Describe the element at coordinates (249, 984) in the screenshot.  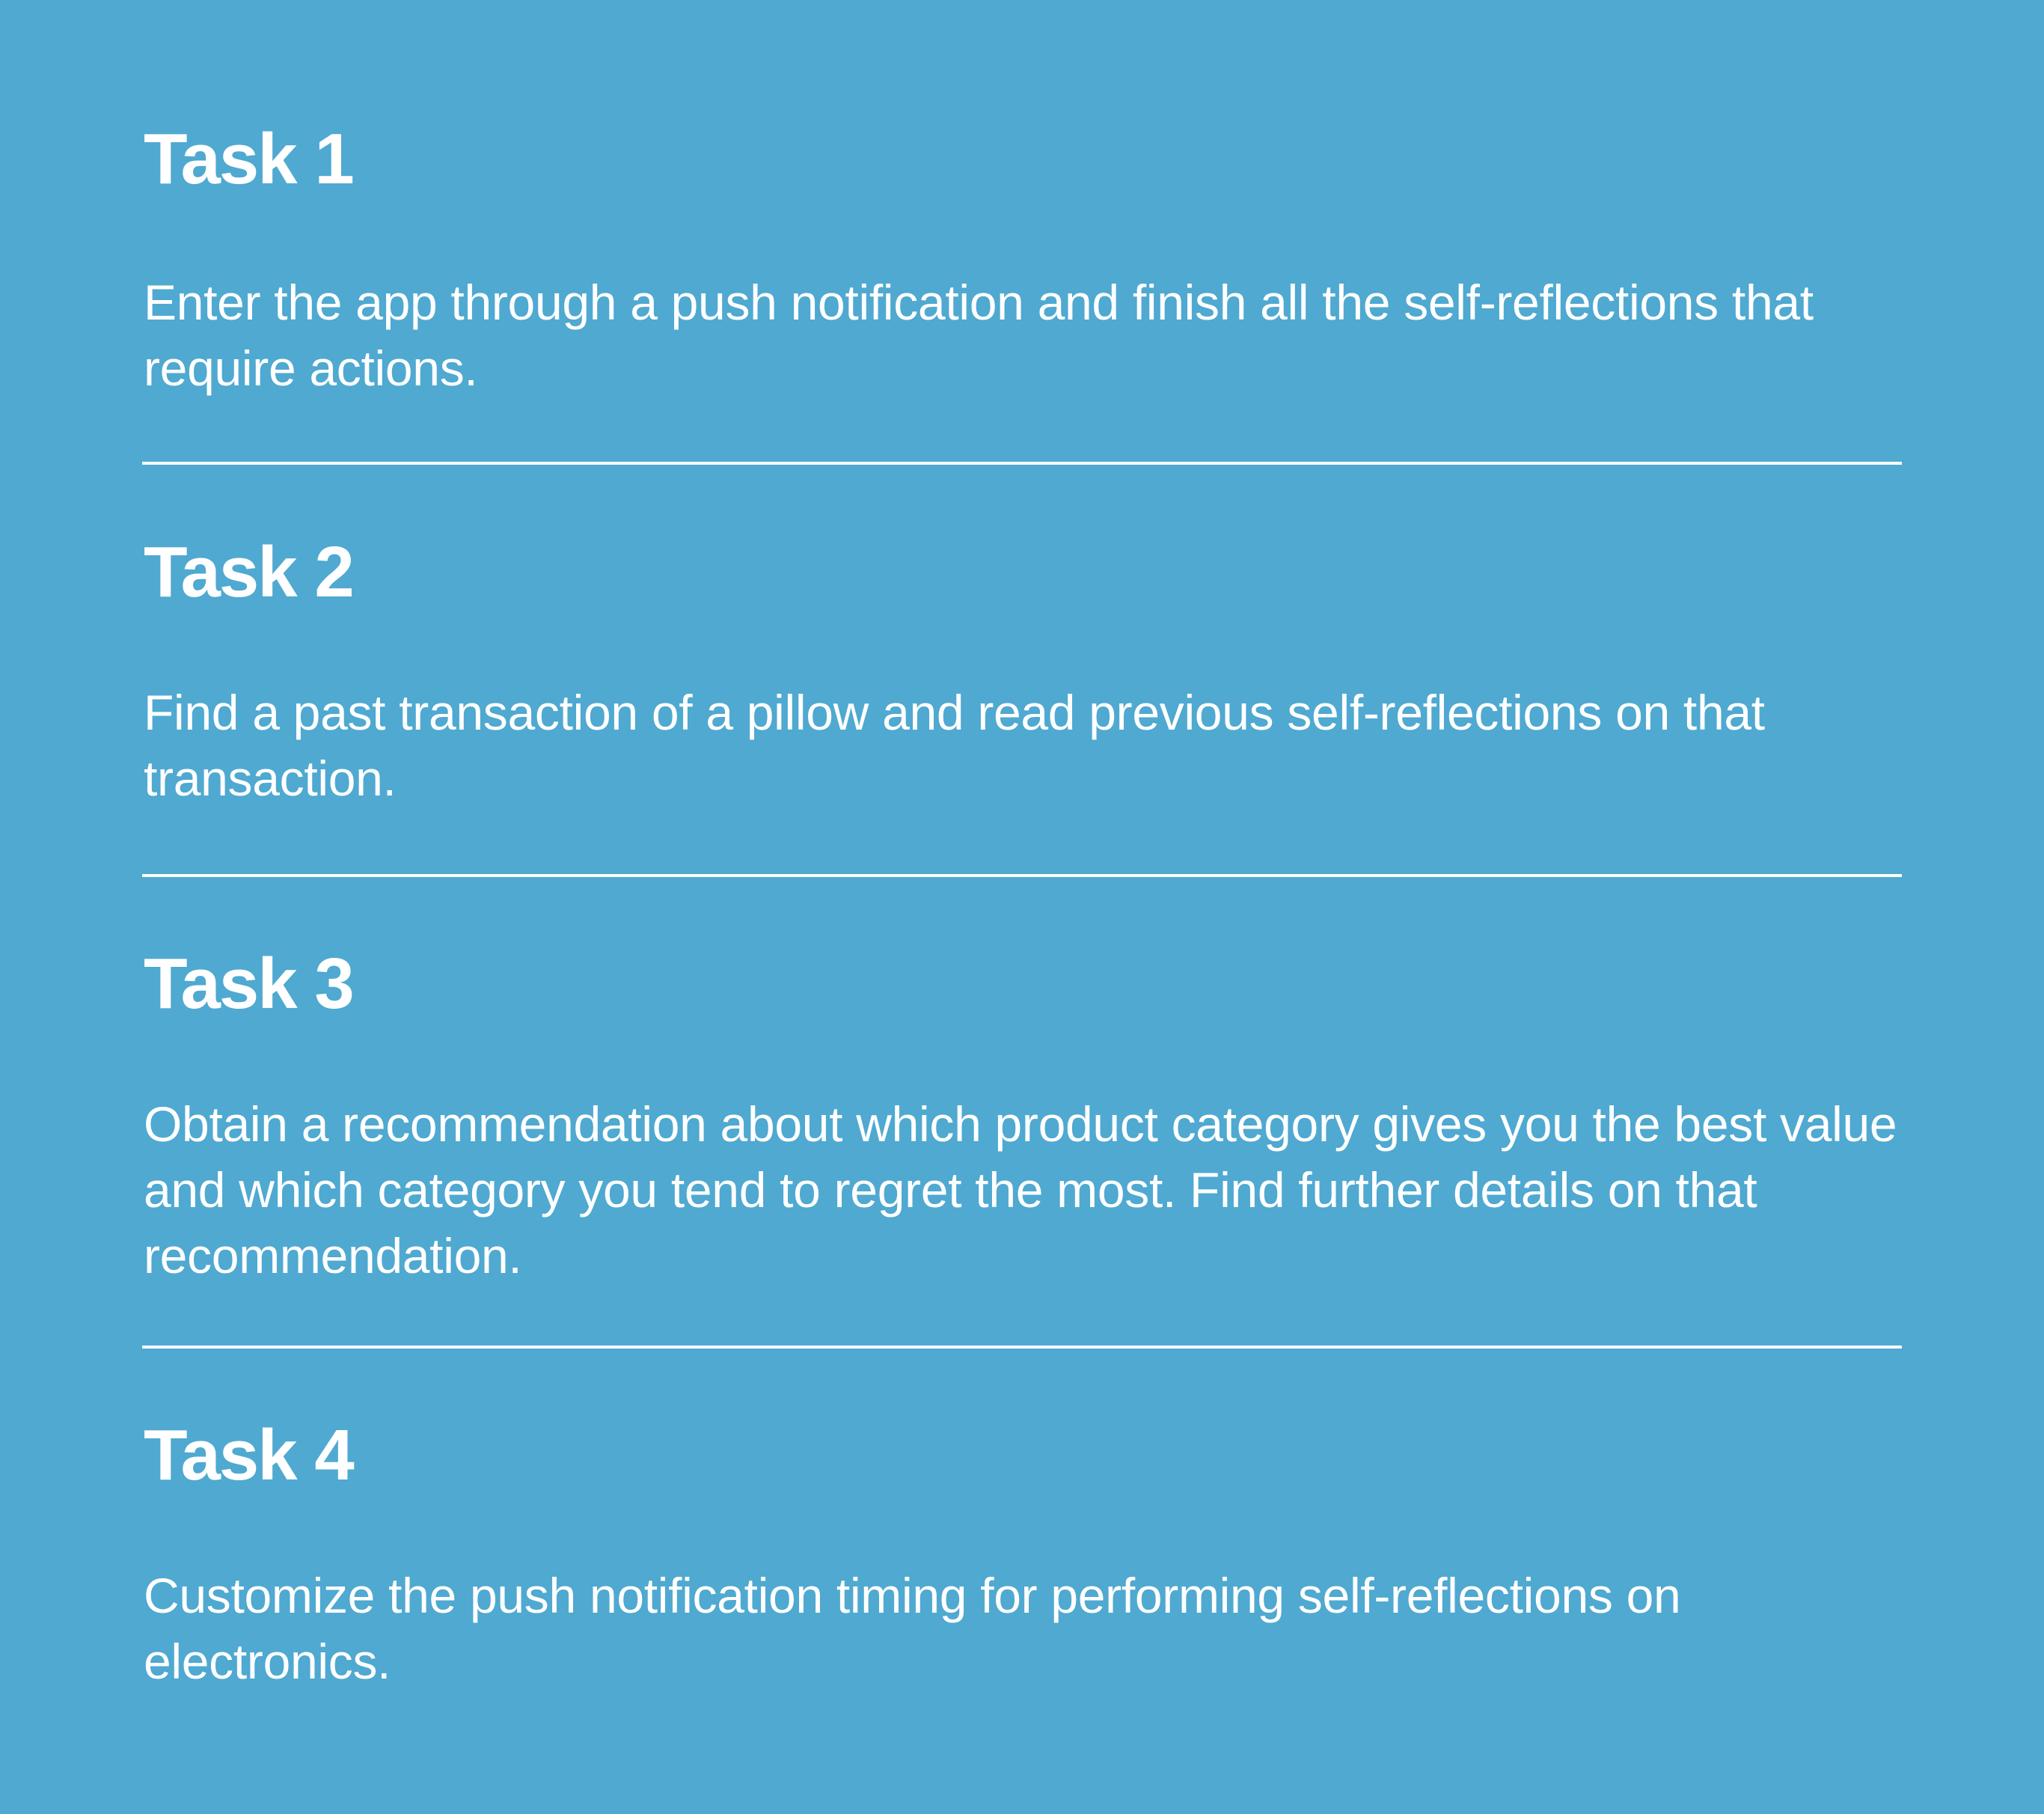
I see `task-3-title: Task 3` at that location.